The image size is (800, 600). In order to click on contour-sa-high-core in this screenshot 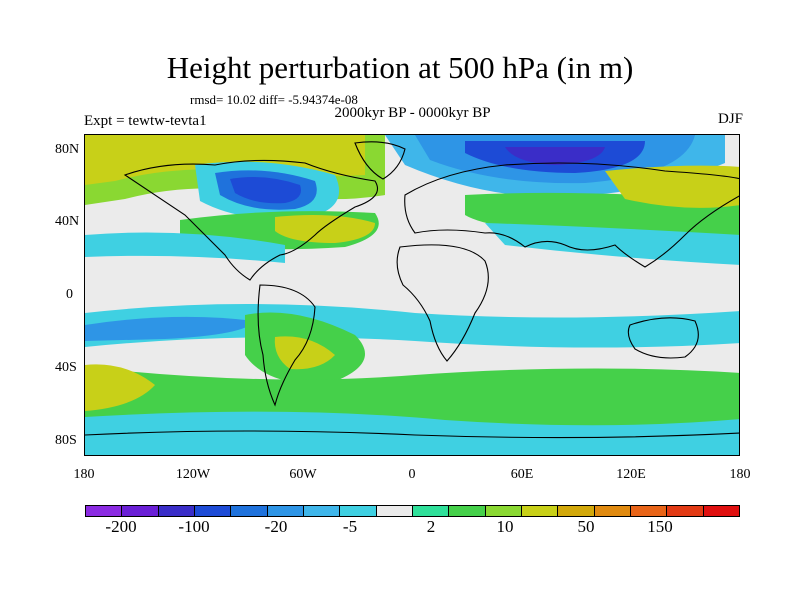, I will do `click(304, 353)`.